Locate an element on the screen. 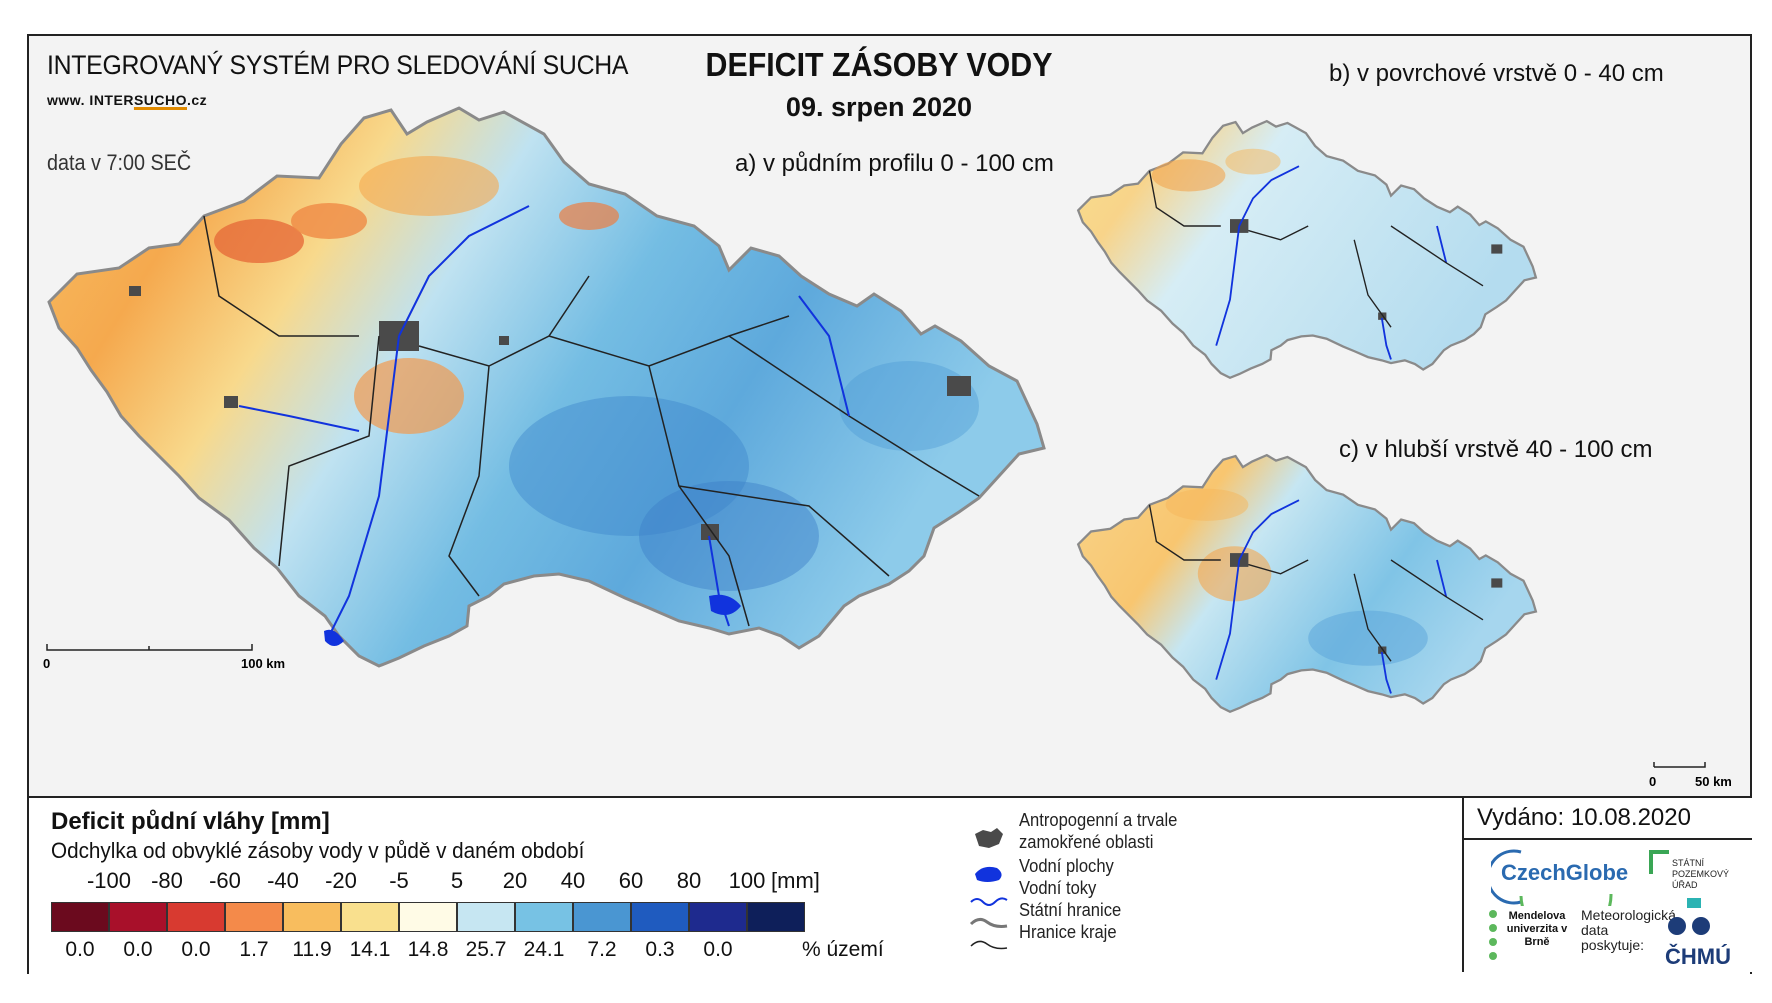 This screenshot has width=1772, height=1003. percent-label: % území is located at coordinates (843, 949).